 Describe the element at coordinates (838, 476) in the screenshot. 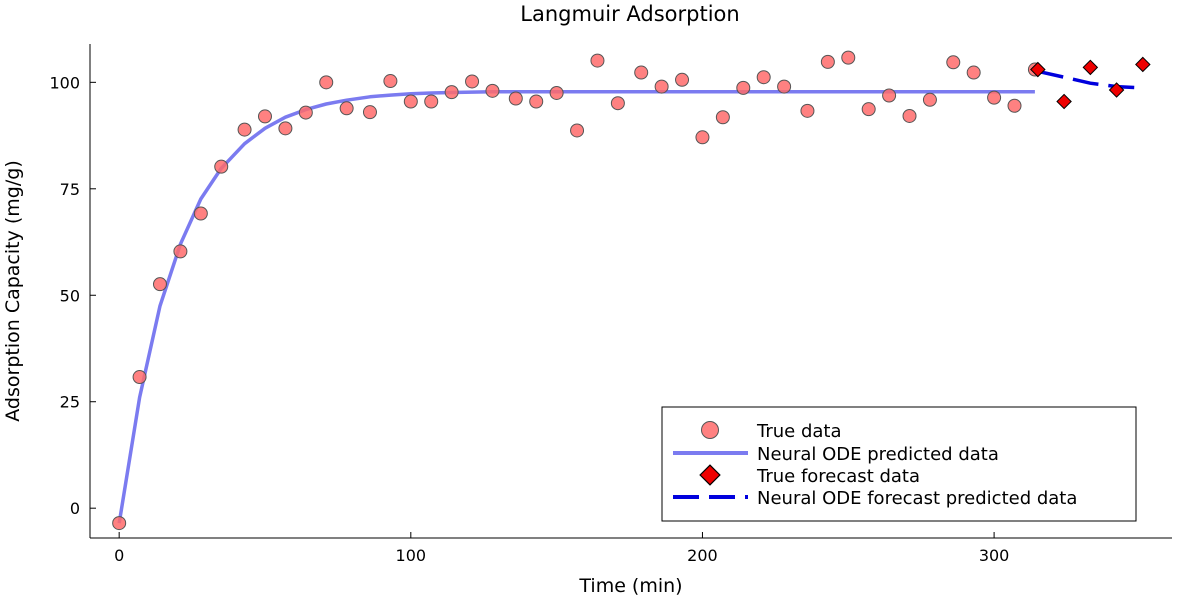

I see `legend-forecast-label: True forecast data` at that location.